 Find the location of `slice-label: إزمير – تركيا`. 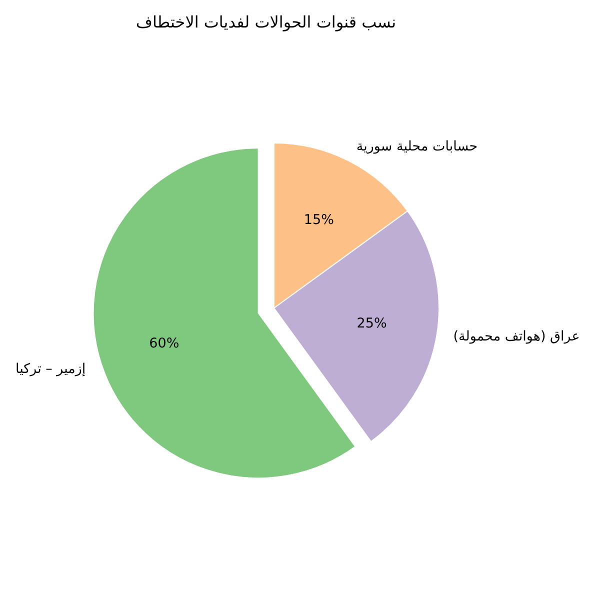

slice-label: إزمير – تركيا is located at coordinates (51, 369).